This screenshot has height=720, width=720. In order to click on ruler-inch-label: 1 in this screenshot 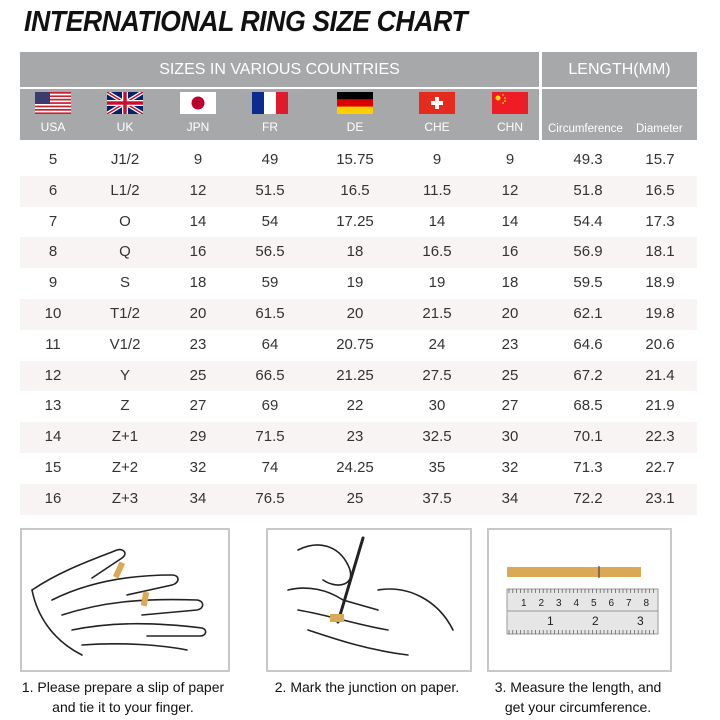, I will do `click(550, 621)`.